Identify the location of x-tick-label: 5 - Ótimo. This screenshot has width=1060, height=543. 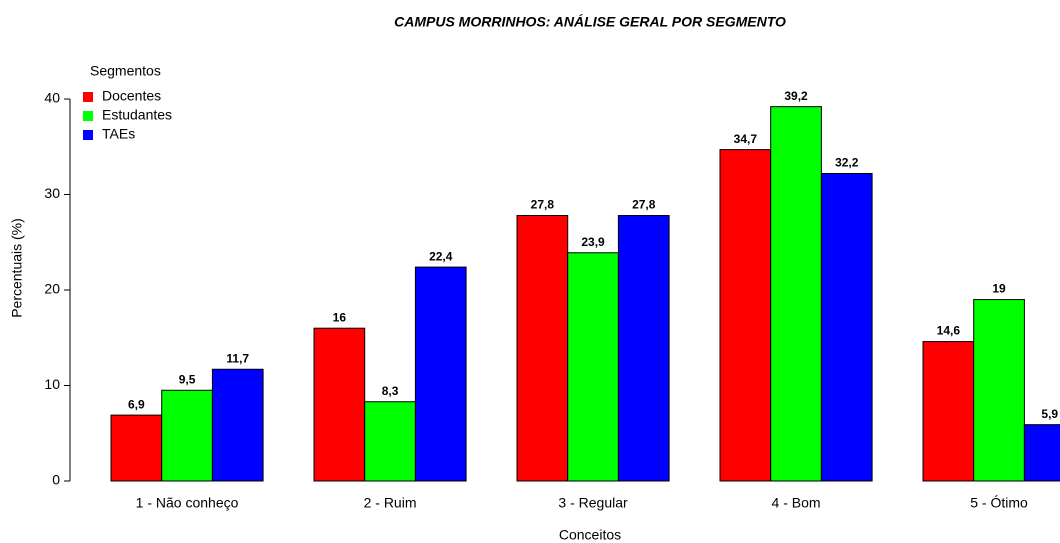
(999, 503).